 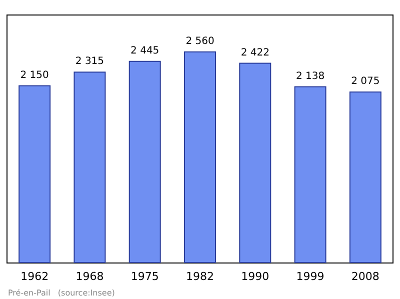 I want to click on data-label: 2 445, so click(x=145, y=50).